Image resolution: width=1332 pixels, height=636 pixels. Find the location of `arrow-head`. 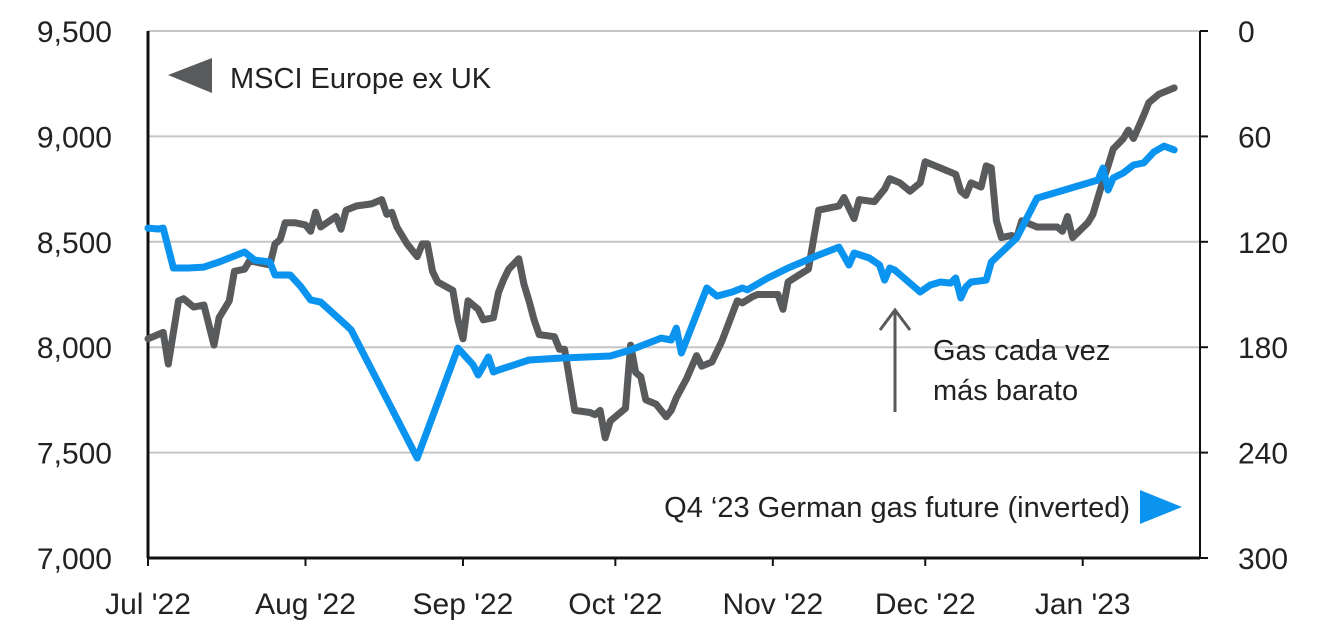

arrow-head is located at coordinates (895, 319).